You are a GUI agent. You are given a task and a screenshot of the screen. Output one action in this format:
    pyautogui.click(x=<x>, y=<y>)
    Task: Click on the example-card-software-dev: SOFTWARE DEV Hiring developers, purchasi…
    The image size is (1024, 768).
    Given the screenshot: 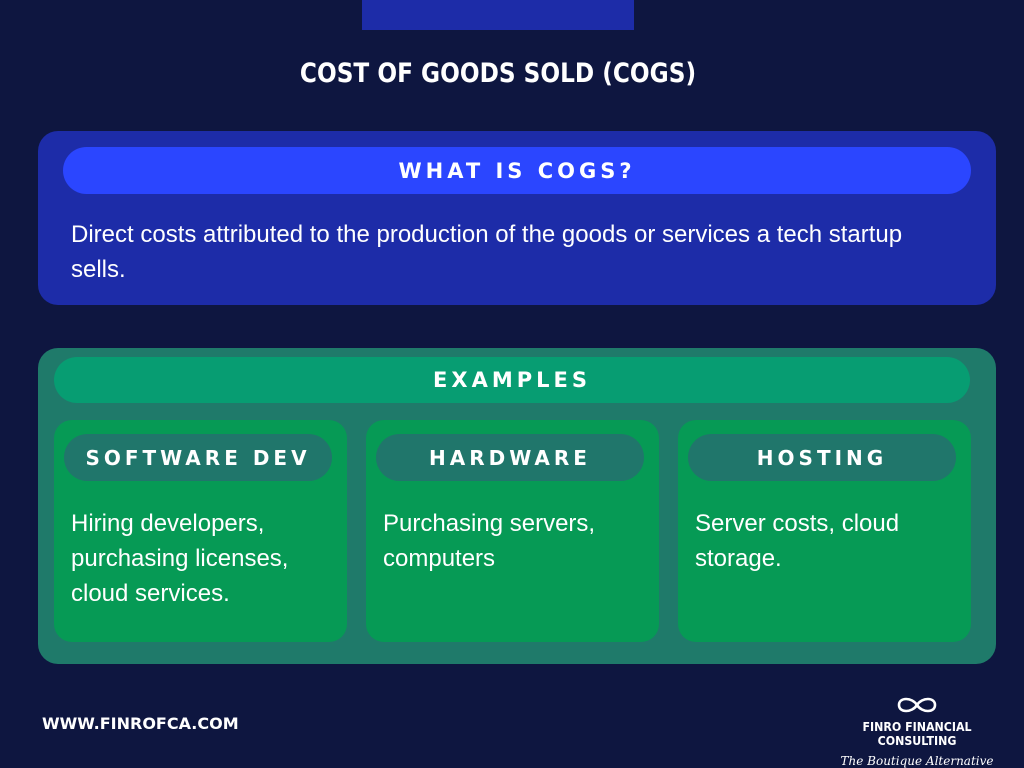 What is the action you would take?
    pyautogui.click(x=200, y=531)
    